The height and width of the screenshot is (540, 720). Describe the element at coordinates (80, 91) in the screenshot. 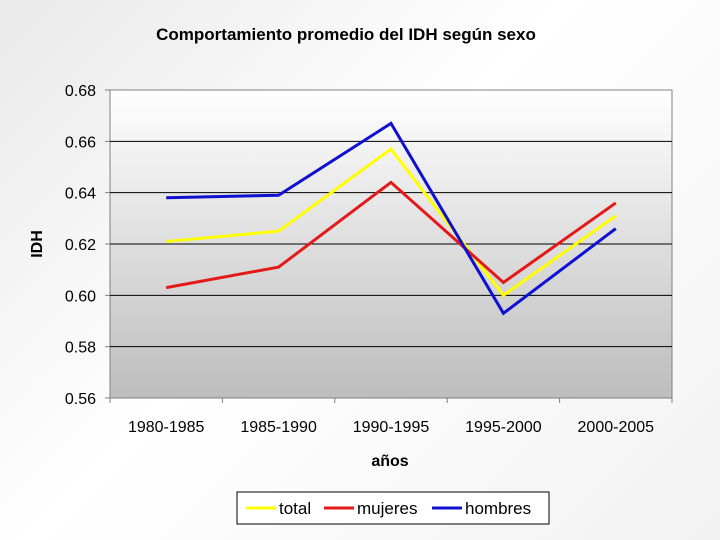

I see `y-tick-label: 0.68` at that location.